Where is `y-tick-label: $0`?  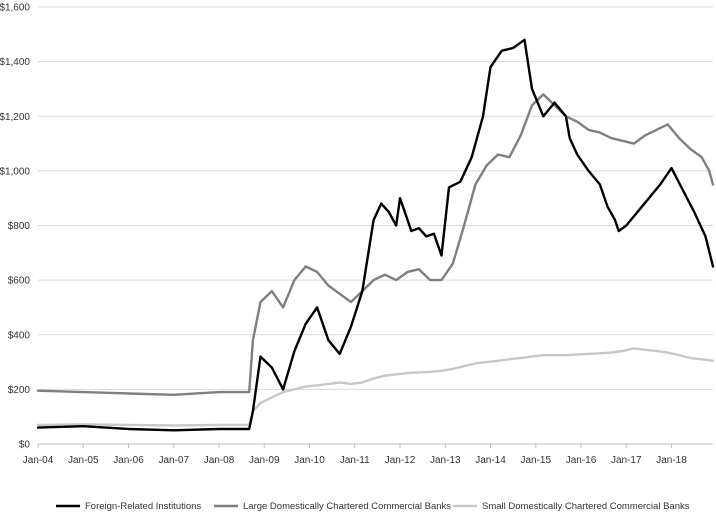 y-tick-label: $0 is located at coordinates (25, 445).